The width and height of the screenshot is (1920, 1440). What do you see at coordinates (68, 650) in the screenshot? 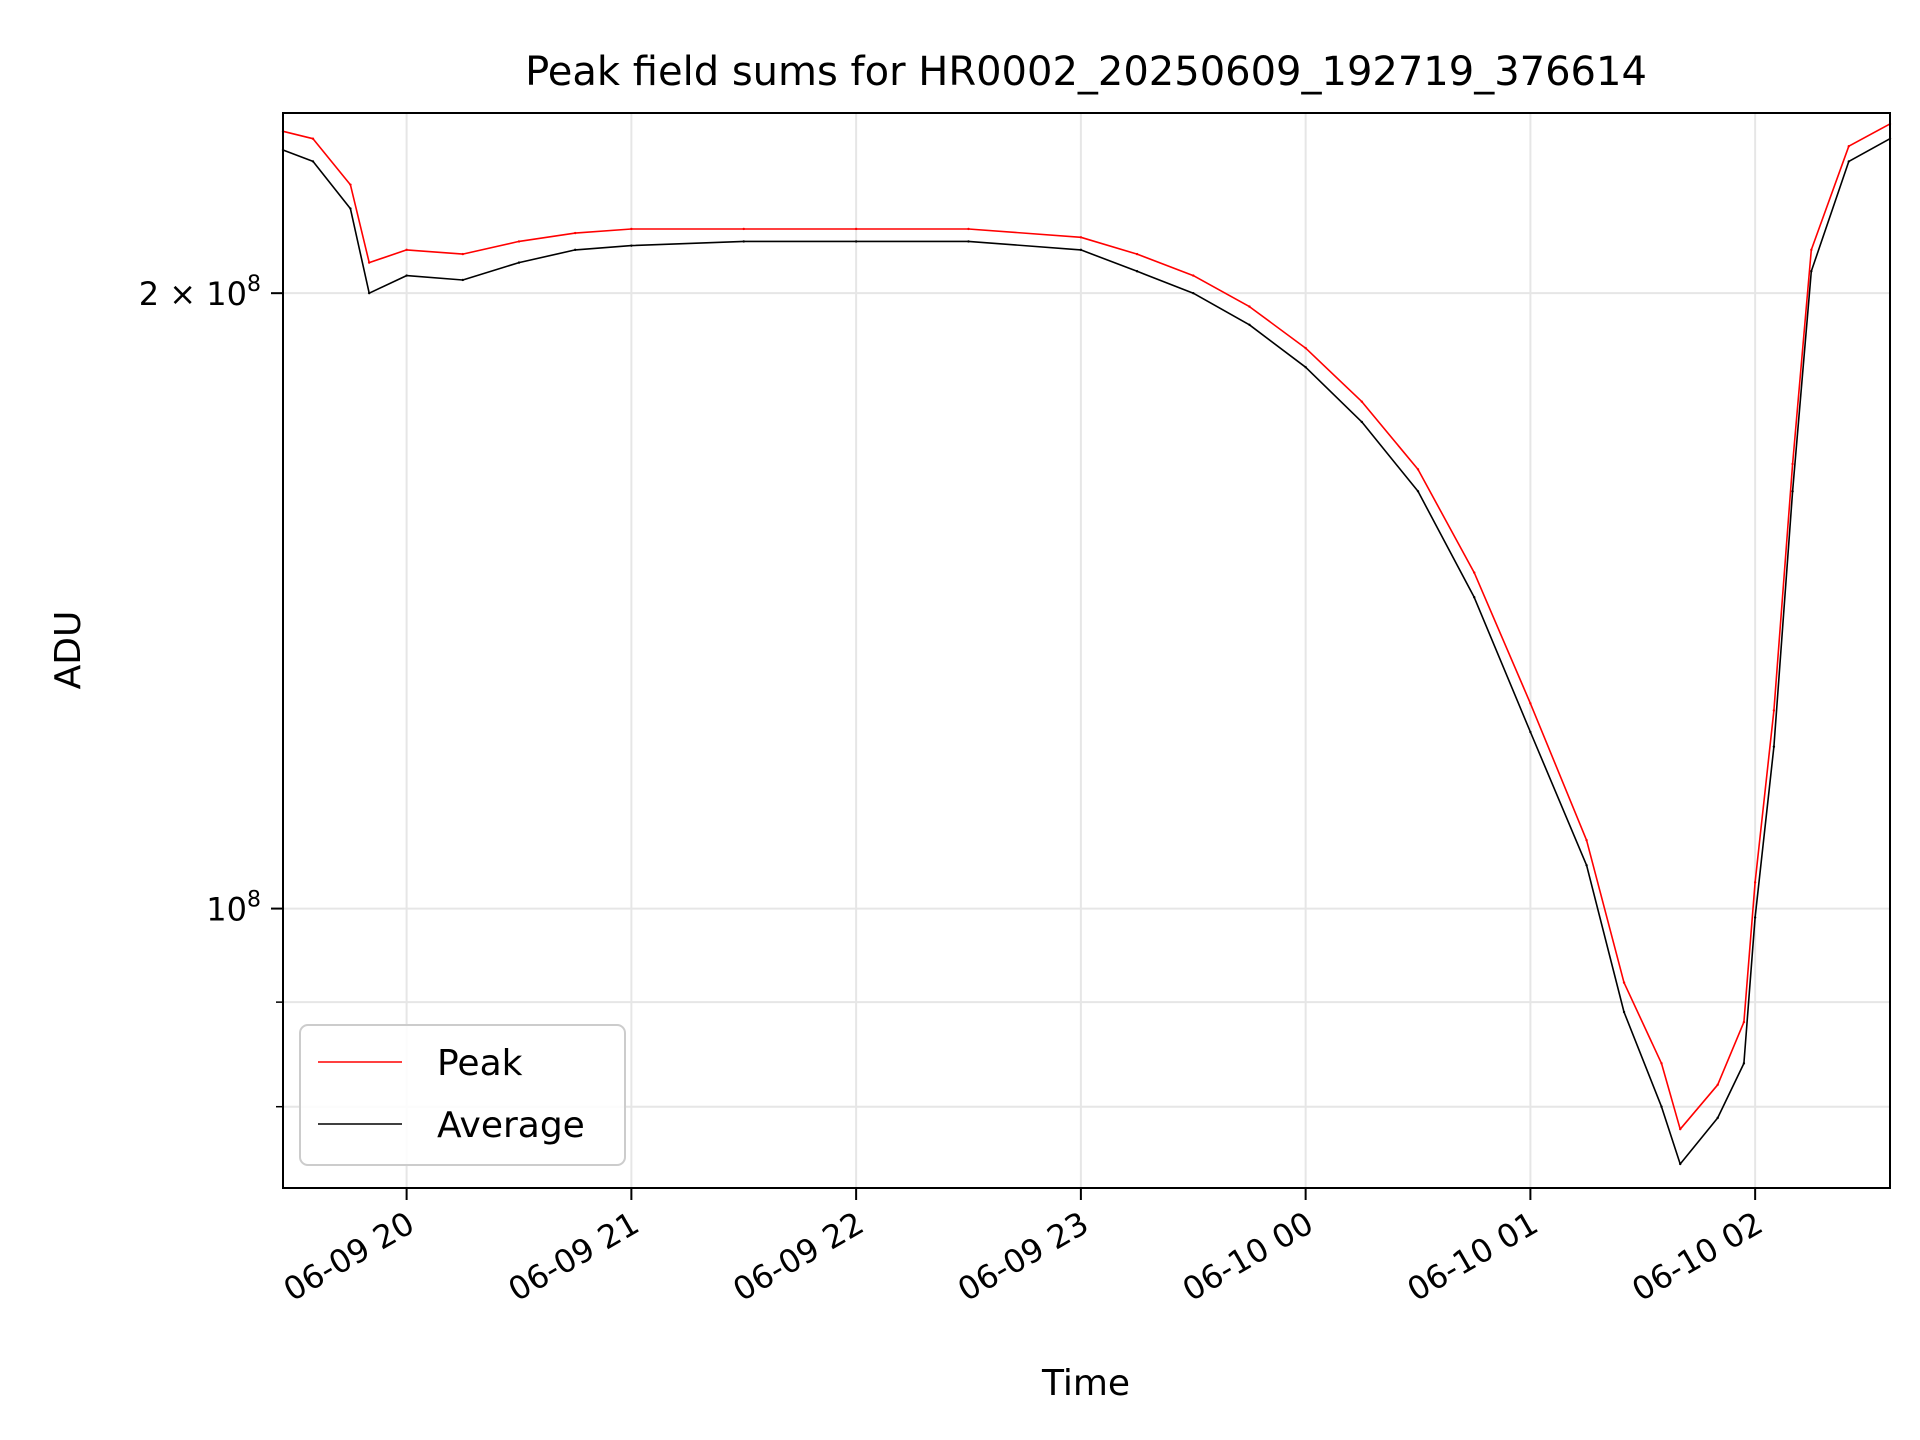
I see `y-axis-label: ADU` at bounding box center [68, 650].